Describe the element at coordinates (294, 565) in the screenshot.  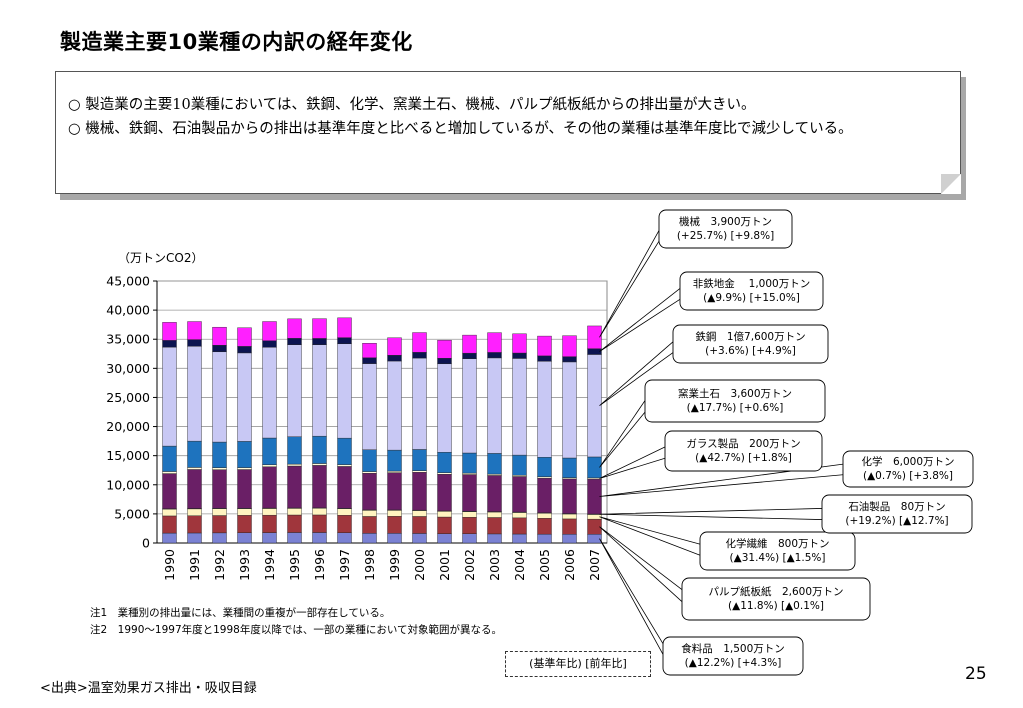
I see `x-tick-label: 1995` at that location.